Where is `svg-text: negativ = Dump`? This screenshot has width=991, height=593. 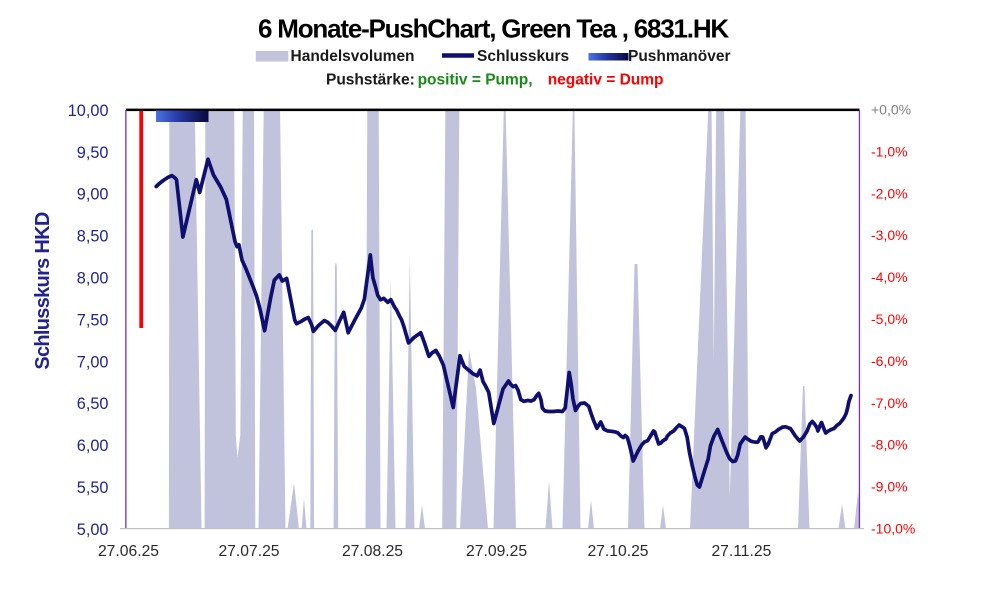 svg-text: negativ = Dump is located at coordinates (606, 80).